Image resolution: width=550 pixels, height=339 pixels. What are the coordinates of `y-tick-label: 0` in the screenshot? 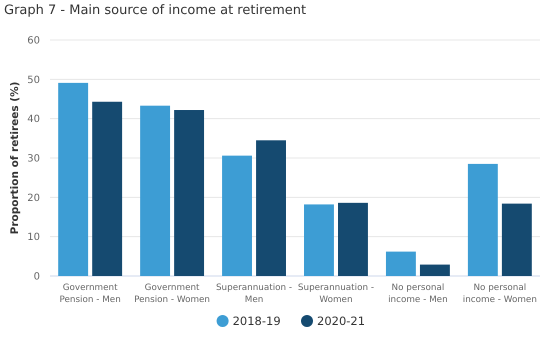 It's located at (37, 277).